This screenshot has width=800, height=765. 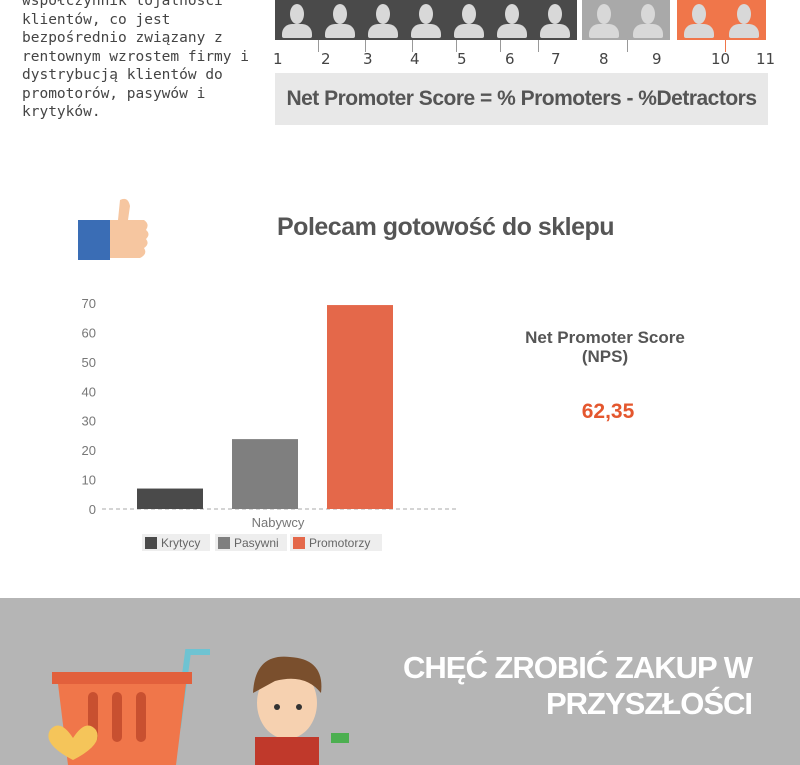 What do you see at coordinates (265, 474) in the screenshot?
I see `bar-pasywni` at bounding box center [265, 474].